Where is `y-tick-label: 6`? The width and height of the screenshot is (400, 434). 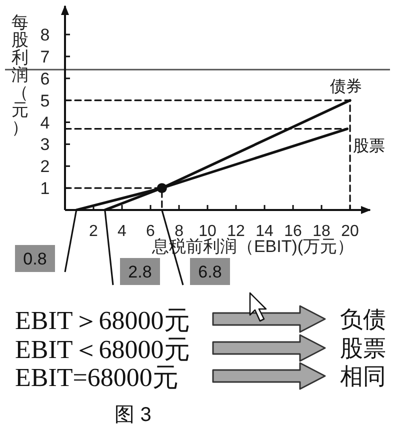 y-tick-label: 6 is located at coordinates (45, 78).